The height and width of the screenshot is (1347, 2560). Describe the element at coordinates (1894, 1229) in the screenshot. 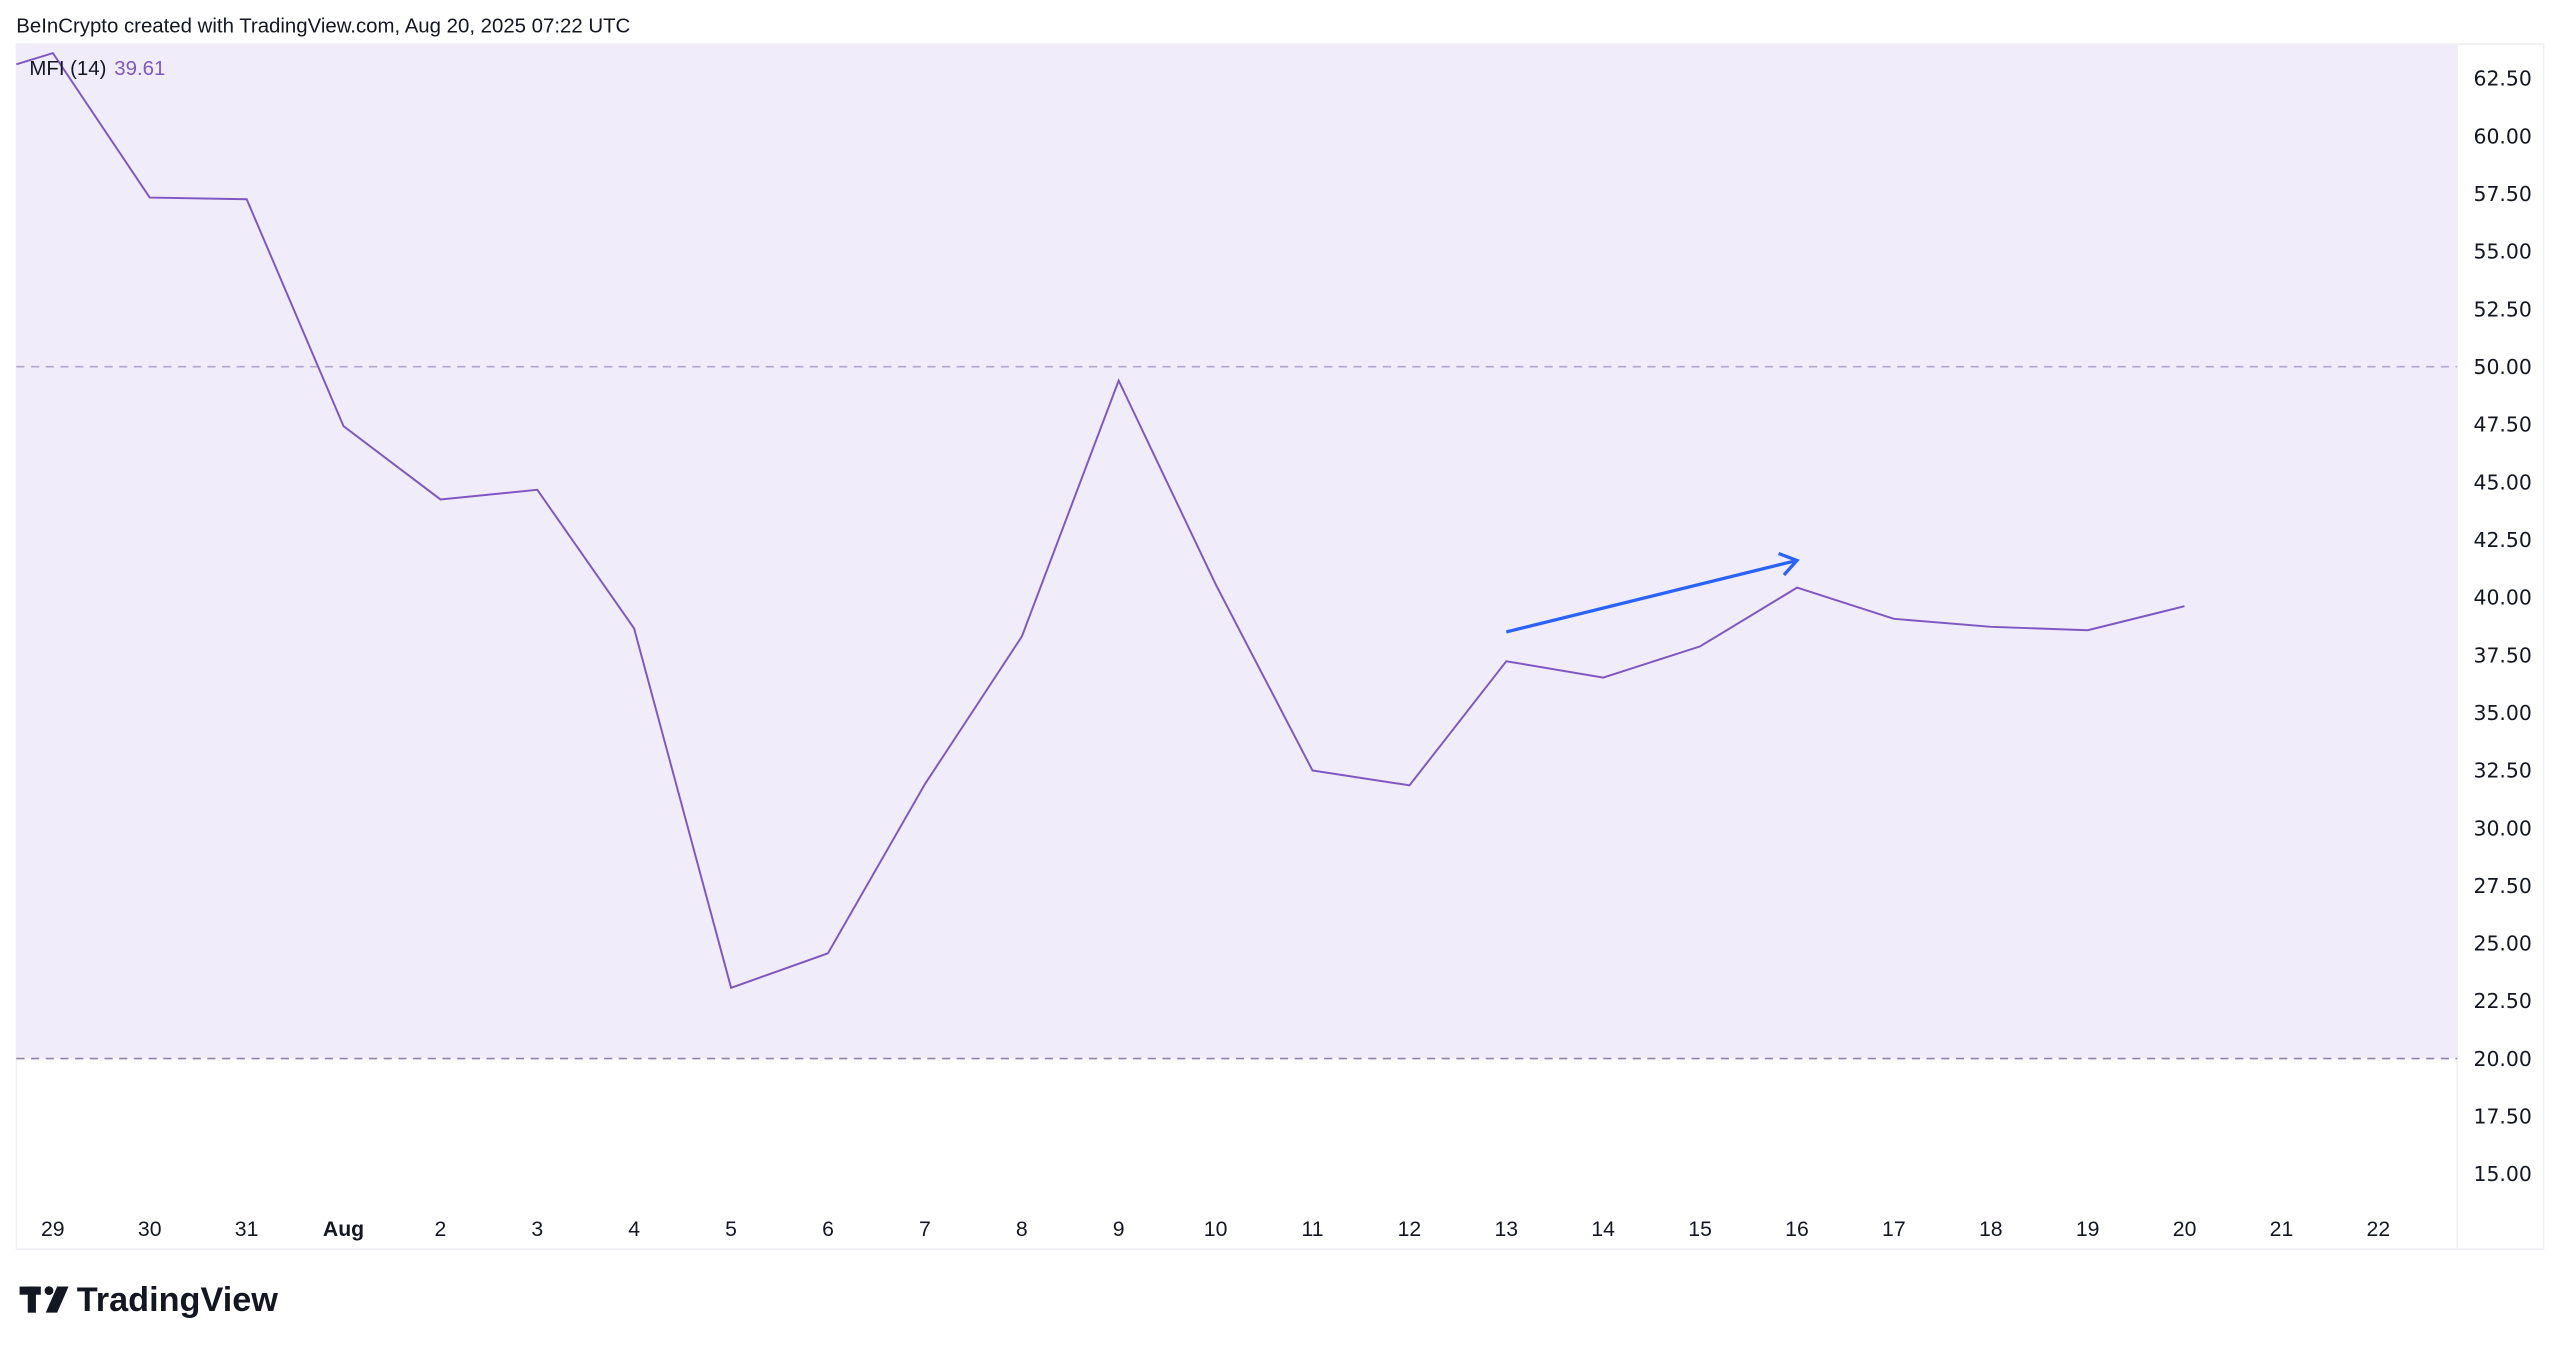

I see `x-tick-label: 17` at that location.